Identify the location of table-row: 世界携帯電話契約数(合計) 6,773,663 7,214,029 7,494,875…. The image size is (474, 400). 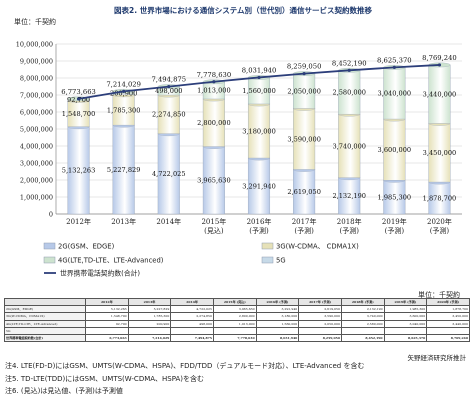
(237, 338).